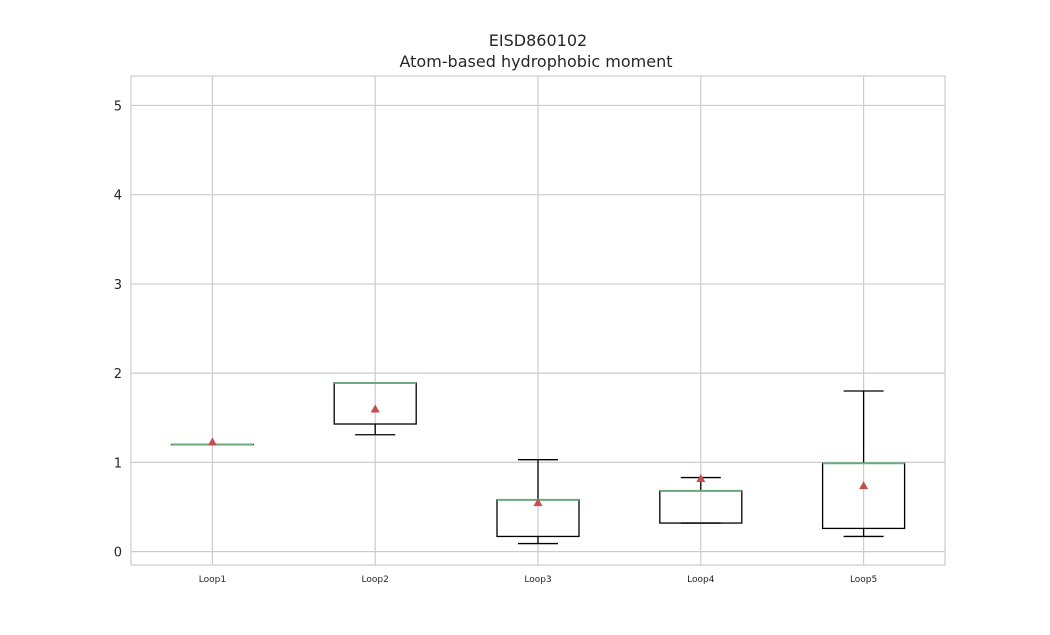  I want to click on y-axis-ticks: 0 1 2 3 4 5, so click(118, 329).